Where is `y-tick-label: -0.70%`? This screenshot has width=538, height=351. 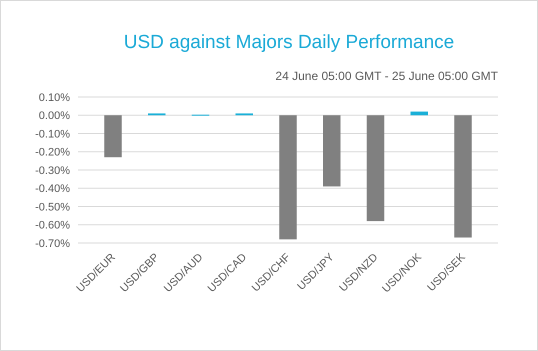 y-tick-label: -0.70% is located at coordinates (52, 244).